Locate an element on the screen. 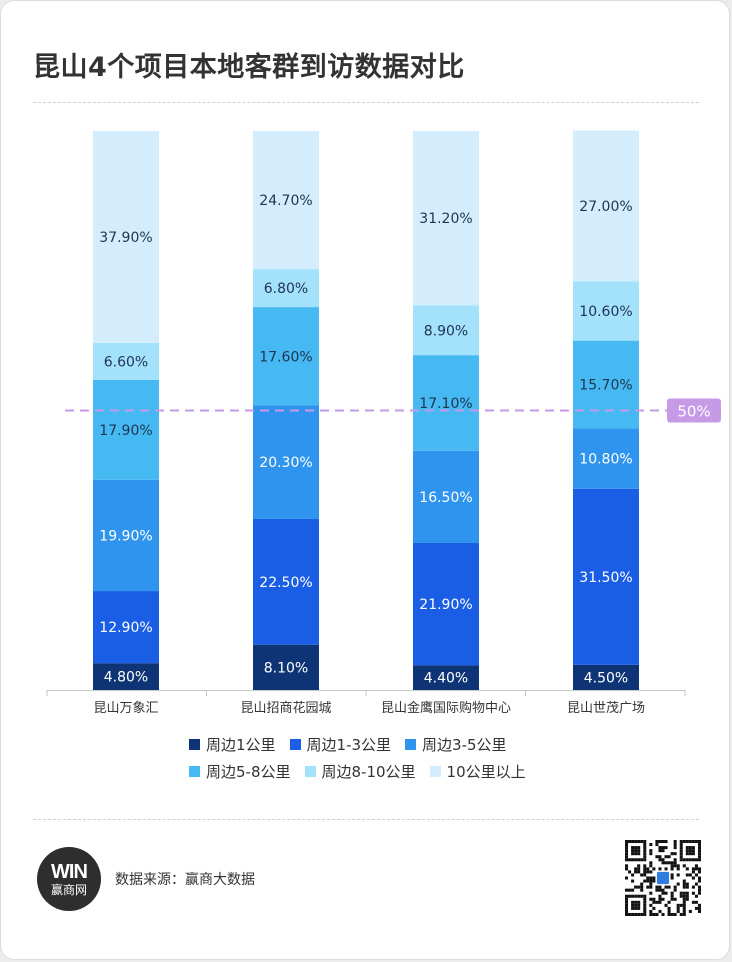 Image resolution: width=732 pixels, height=962 pixels. data-label: 10.60% is located at coordinates (605, 312).